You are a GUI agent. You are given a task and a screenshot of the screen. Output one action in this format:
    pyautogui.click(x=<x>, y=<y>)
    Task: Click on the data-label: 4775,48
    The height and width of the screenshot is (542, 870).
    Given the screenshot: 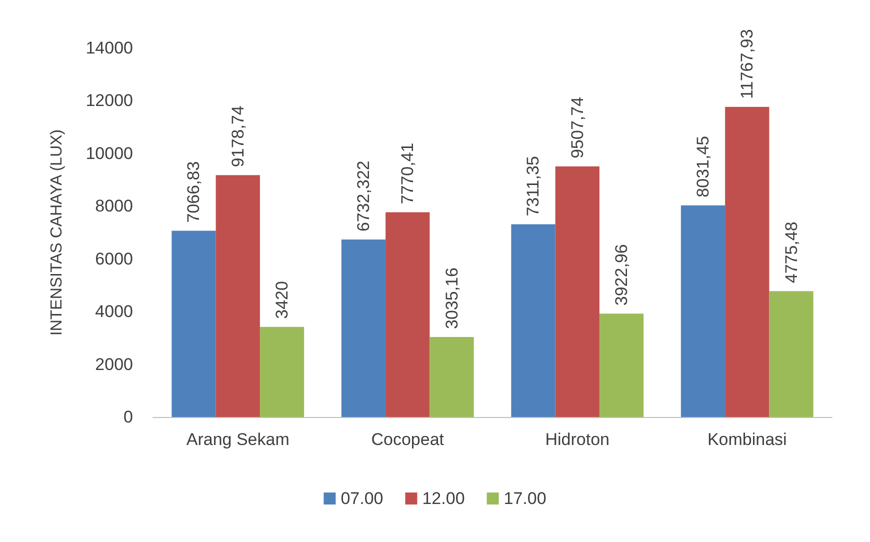 What is the action you would take?
    pyautogui.click(x=791, y=253)
    